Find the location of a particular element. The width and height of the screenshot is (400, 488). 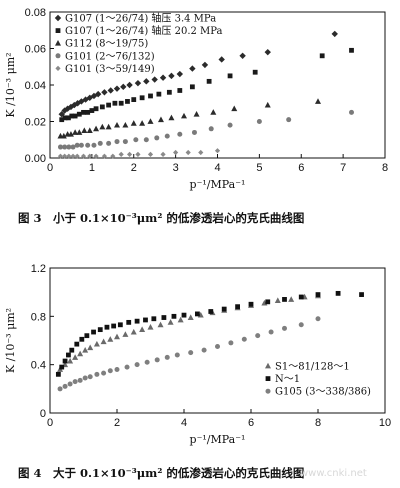

y-tick-label: 0.02 is located at coordinates (35, 123).